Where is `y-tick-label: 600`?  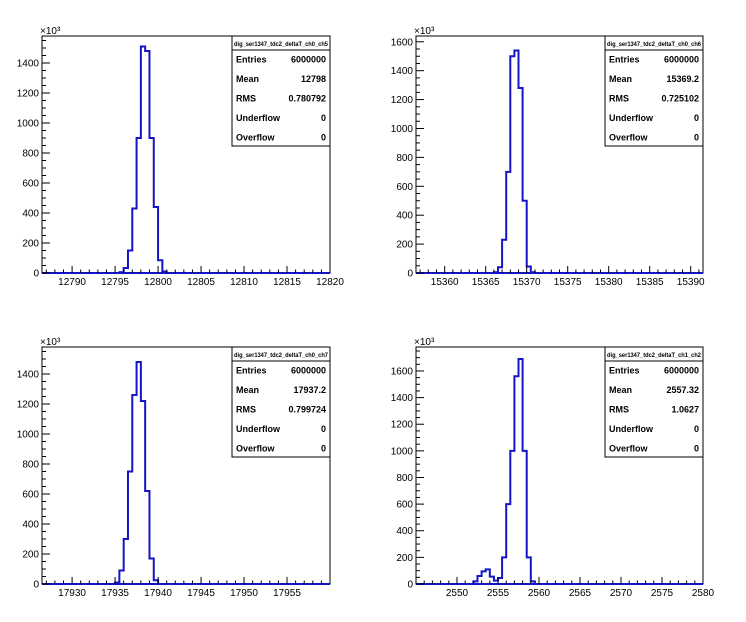 y-tick-label: 600 is located at coordinates (404, 505).